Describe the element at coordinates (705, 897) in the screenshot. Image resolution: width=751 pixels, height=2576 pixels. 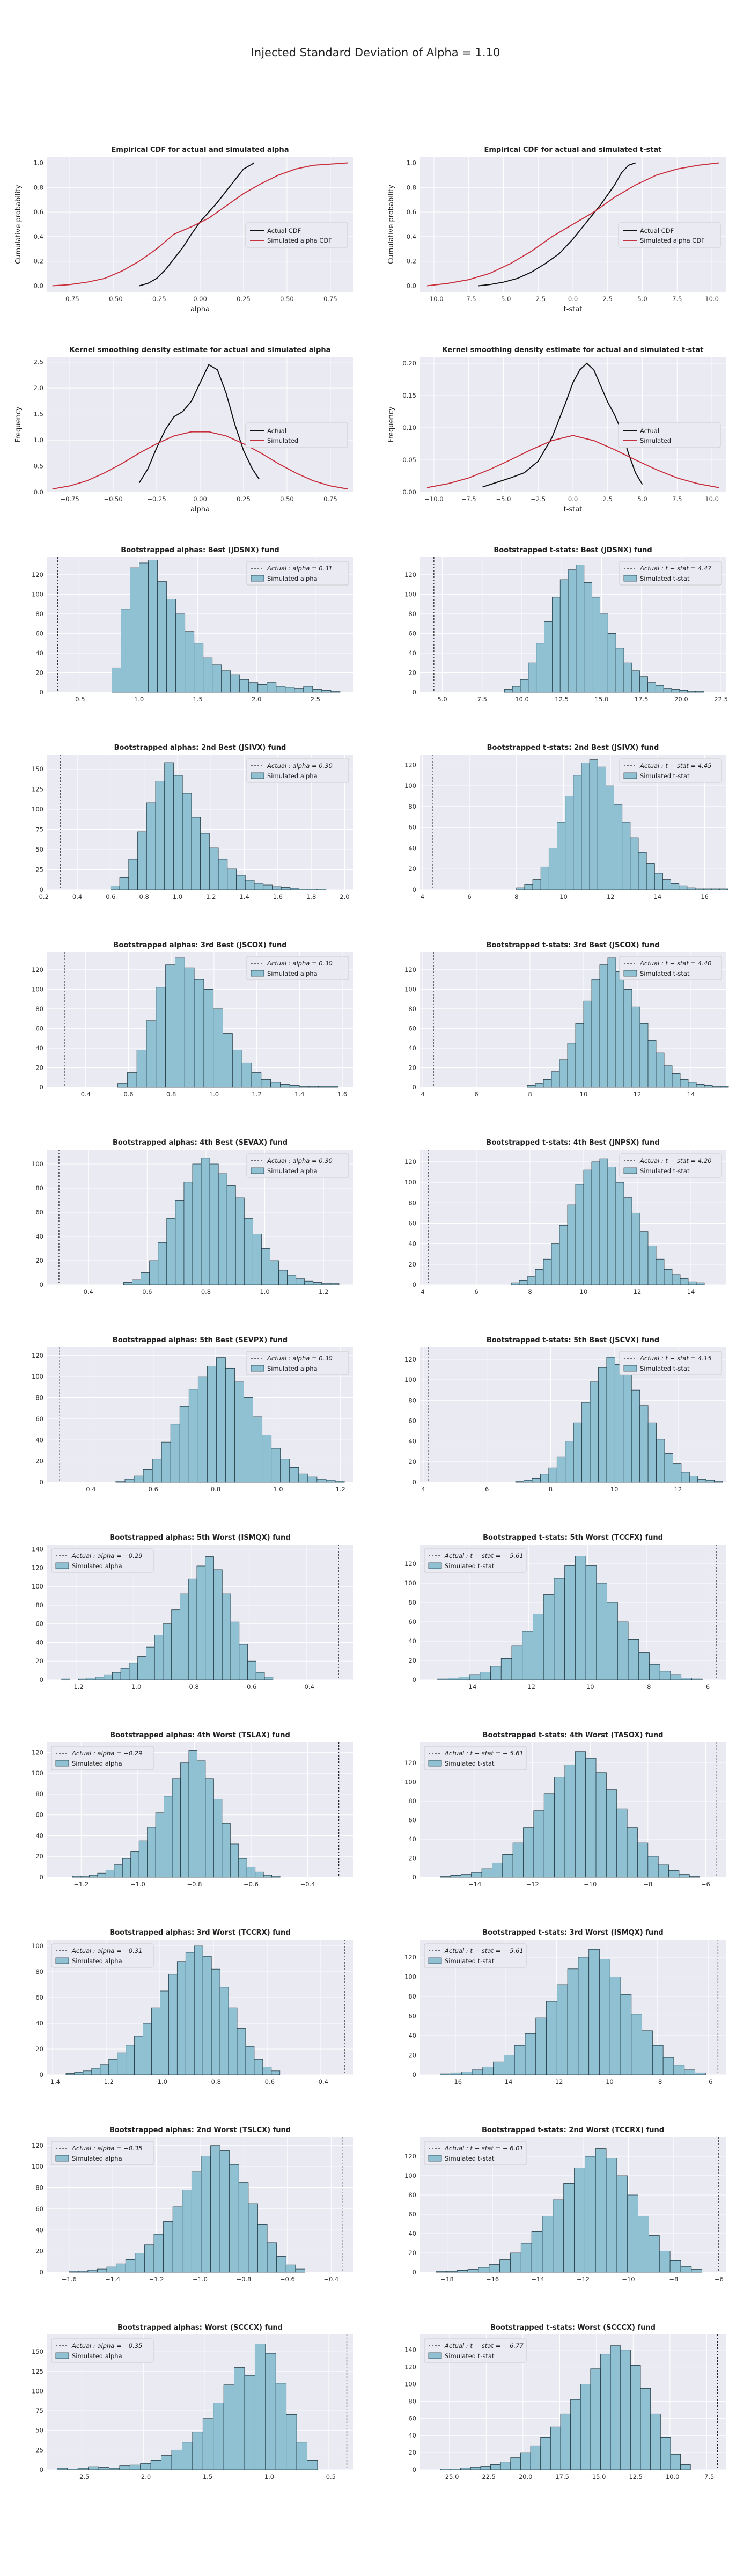
I see `x-tick-label: 16` at that location.